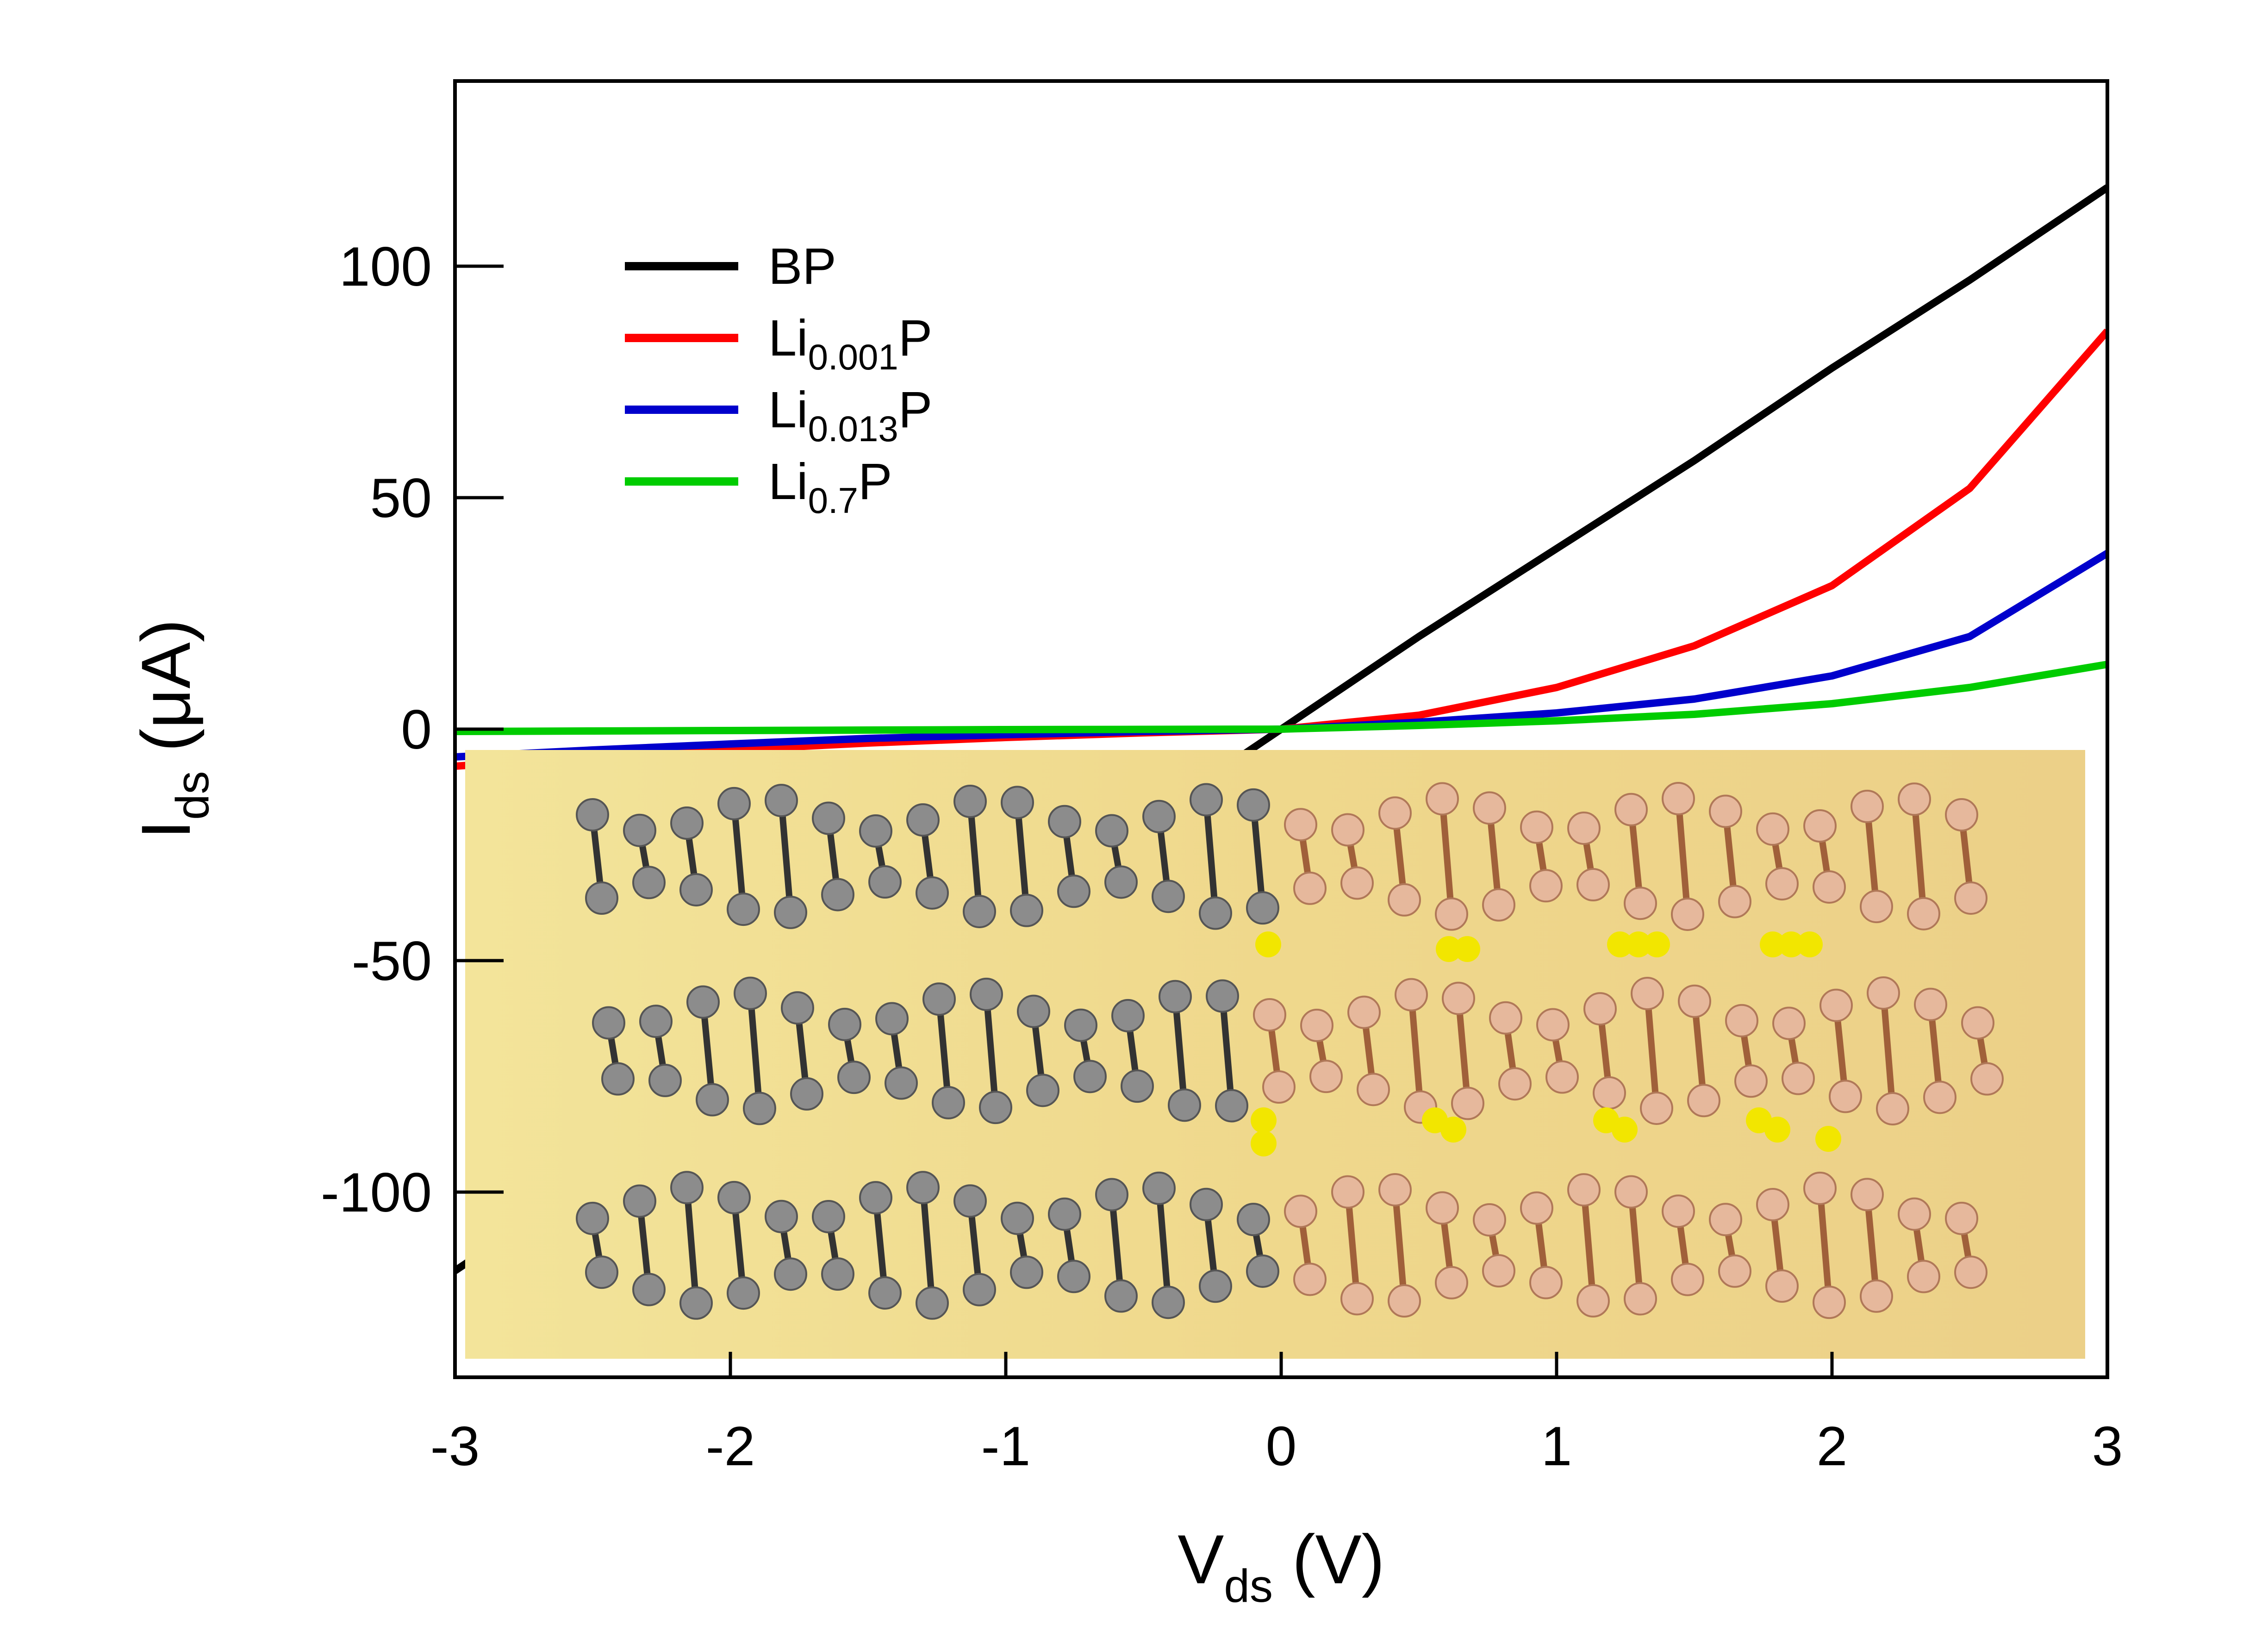 The height and width of the screenshot is (1643, 2268). What do you see at coordinates (850, 343) in the screenshot?
I see `legend-label-1: Li0.001P` at bounding box center [850, 343].